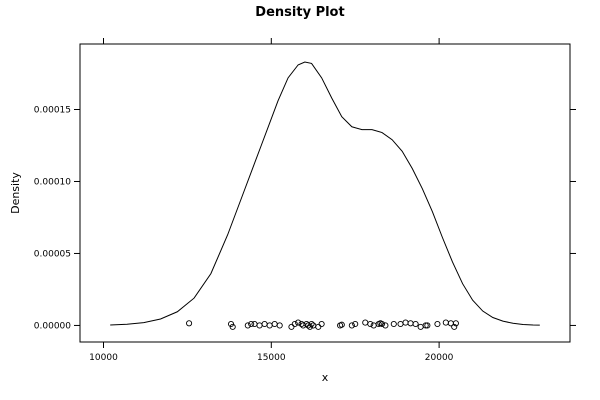 The width and height of the screenshot is (600, 400). What do you see at coordinates (439, 358) in the screenshot?
I see `x-tick-label: 20000` at bounding box center [439, 358].